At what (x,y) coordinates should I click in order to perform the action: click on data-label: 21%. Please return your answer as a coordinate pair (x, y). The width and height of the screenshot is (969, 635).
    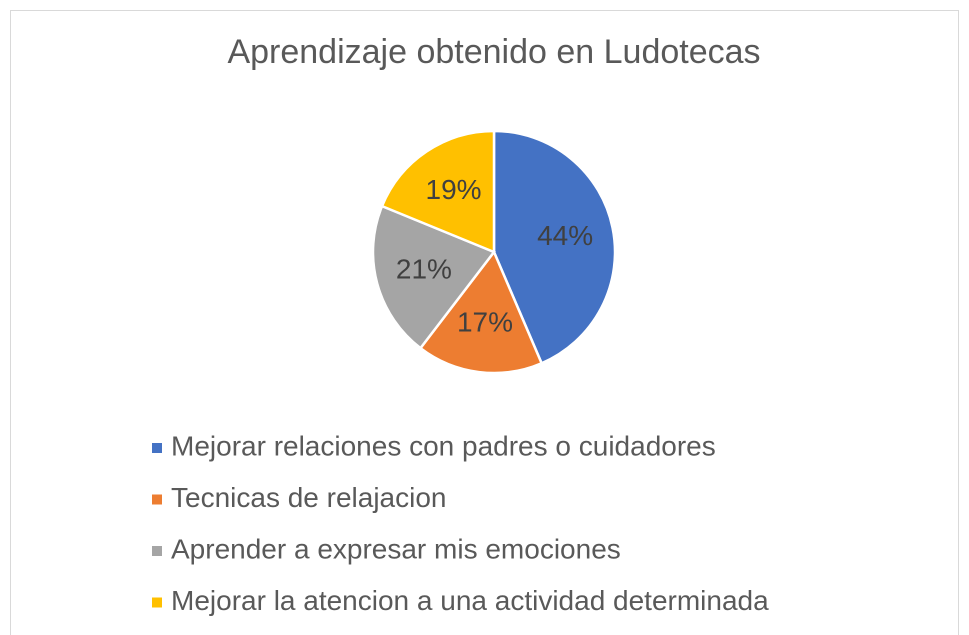
    Looking at the image, I should click on (424, 268).